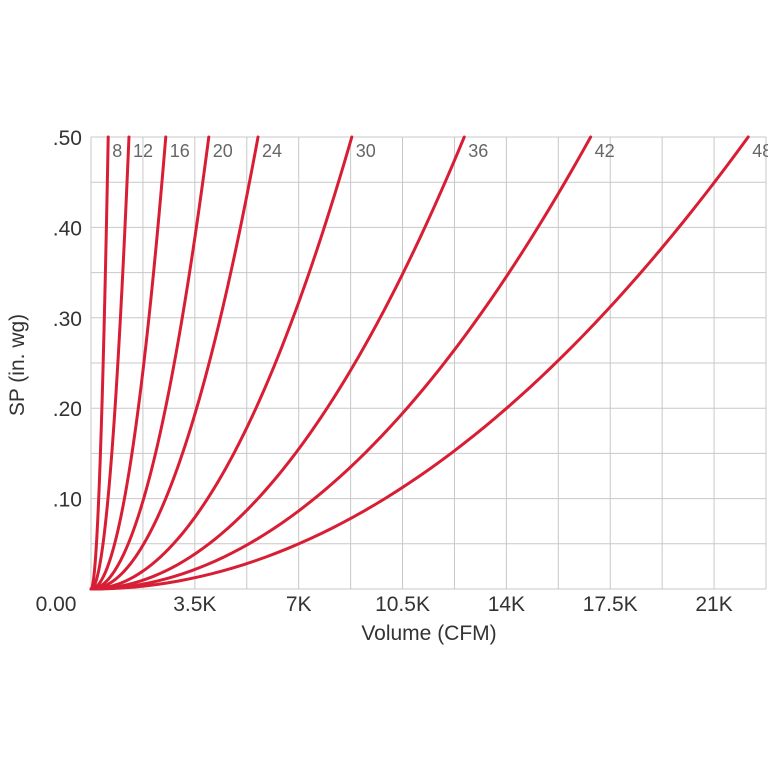 The width and height of the screenshot is (768, 768). What do you see at coordinates (272, 151) in the screenshot?
I see `series-label-24: 24` at bounding box center [272, 151].